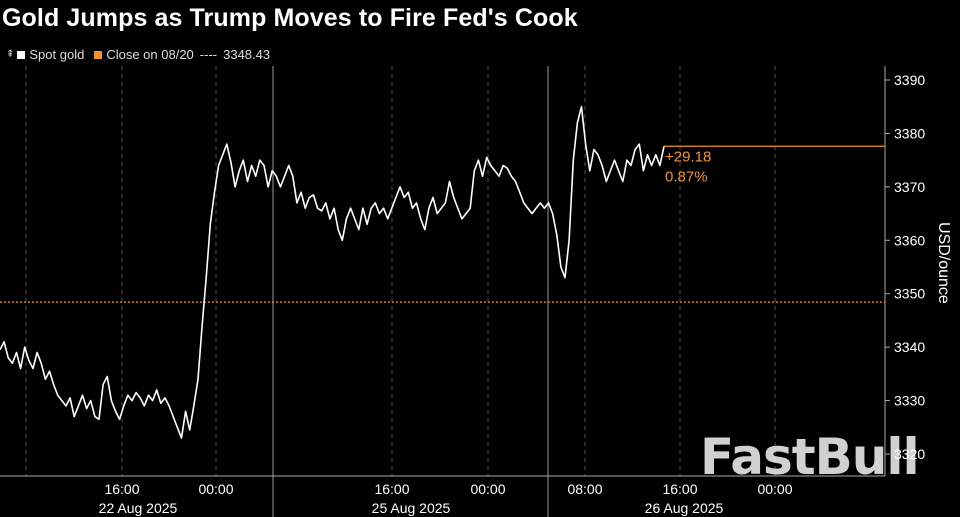 The width and height of the screenshot is (960, 517). Describe the element at coordinates (686, 176) in the screenshot. I see `annotation-percent: 0.87%` at that location.